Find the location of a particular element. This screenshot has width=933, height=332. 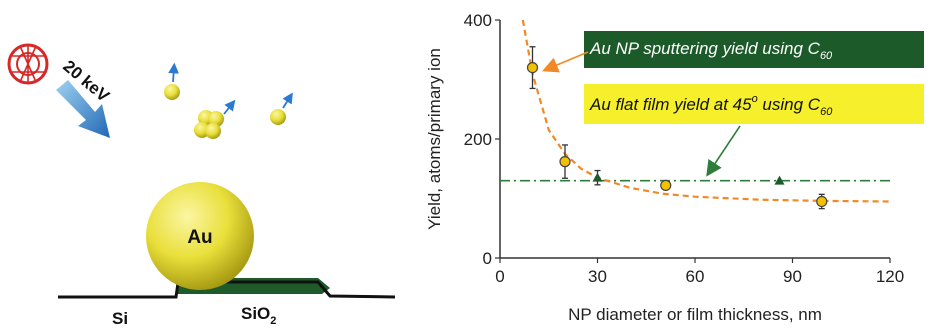

y-tick-label: 200 is located at coordinates (478, 139).